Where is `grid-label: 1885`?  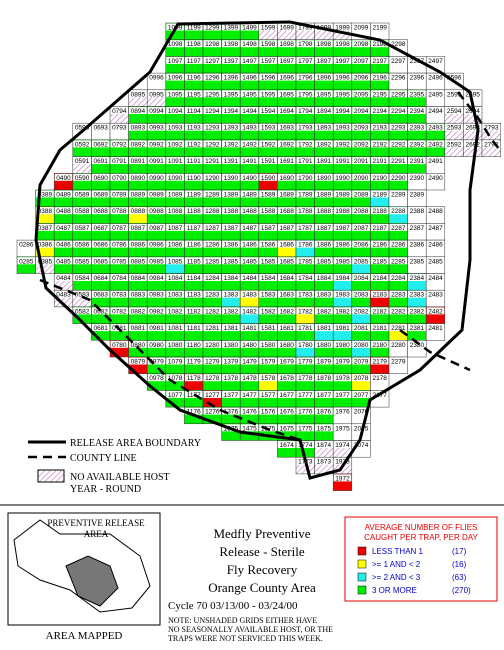 grid-label: 1885 is located at coordinates (324, 261).